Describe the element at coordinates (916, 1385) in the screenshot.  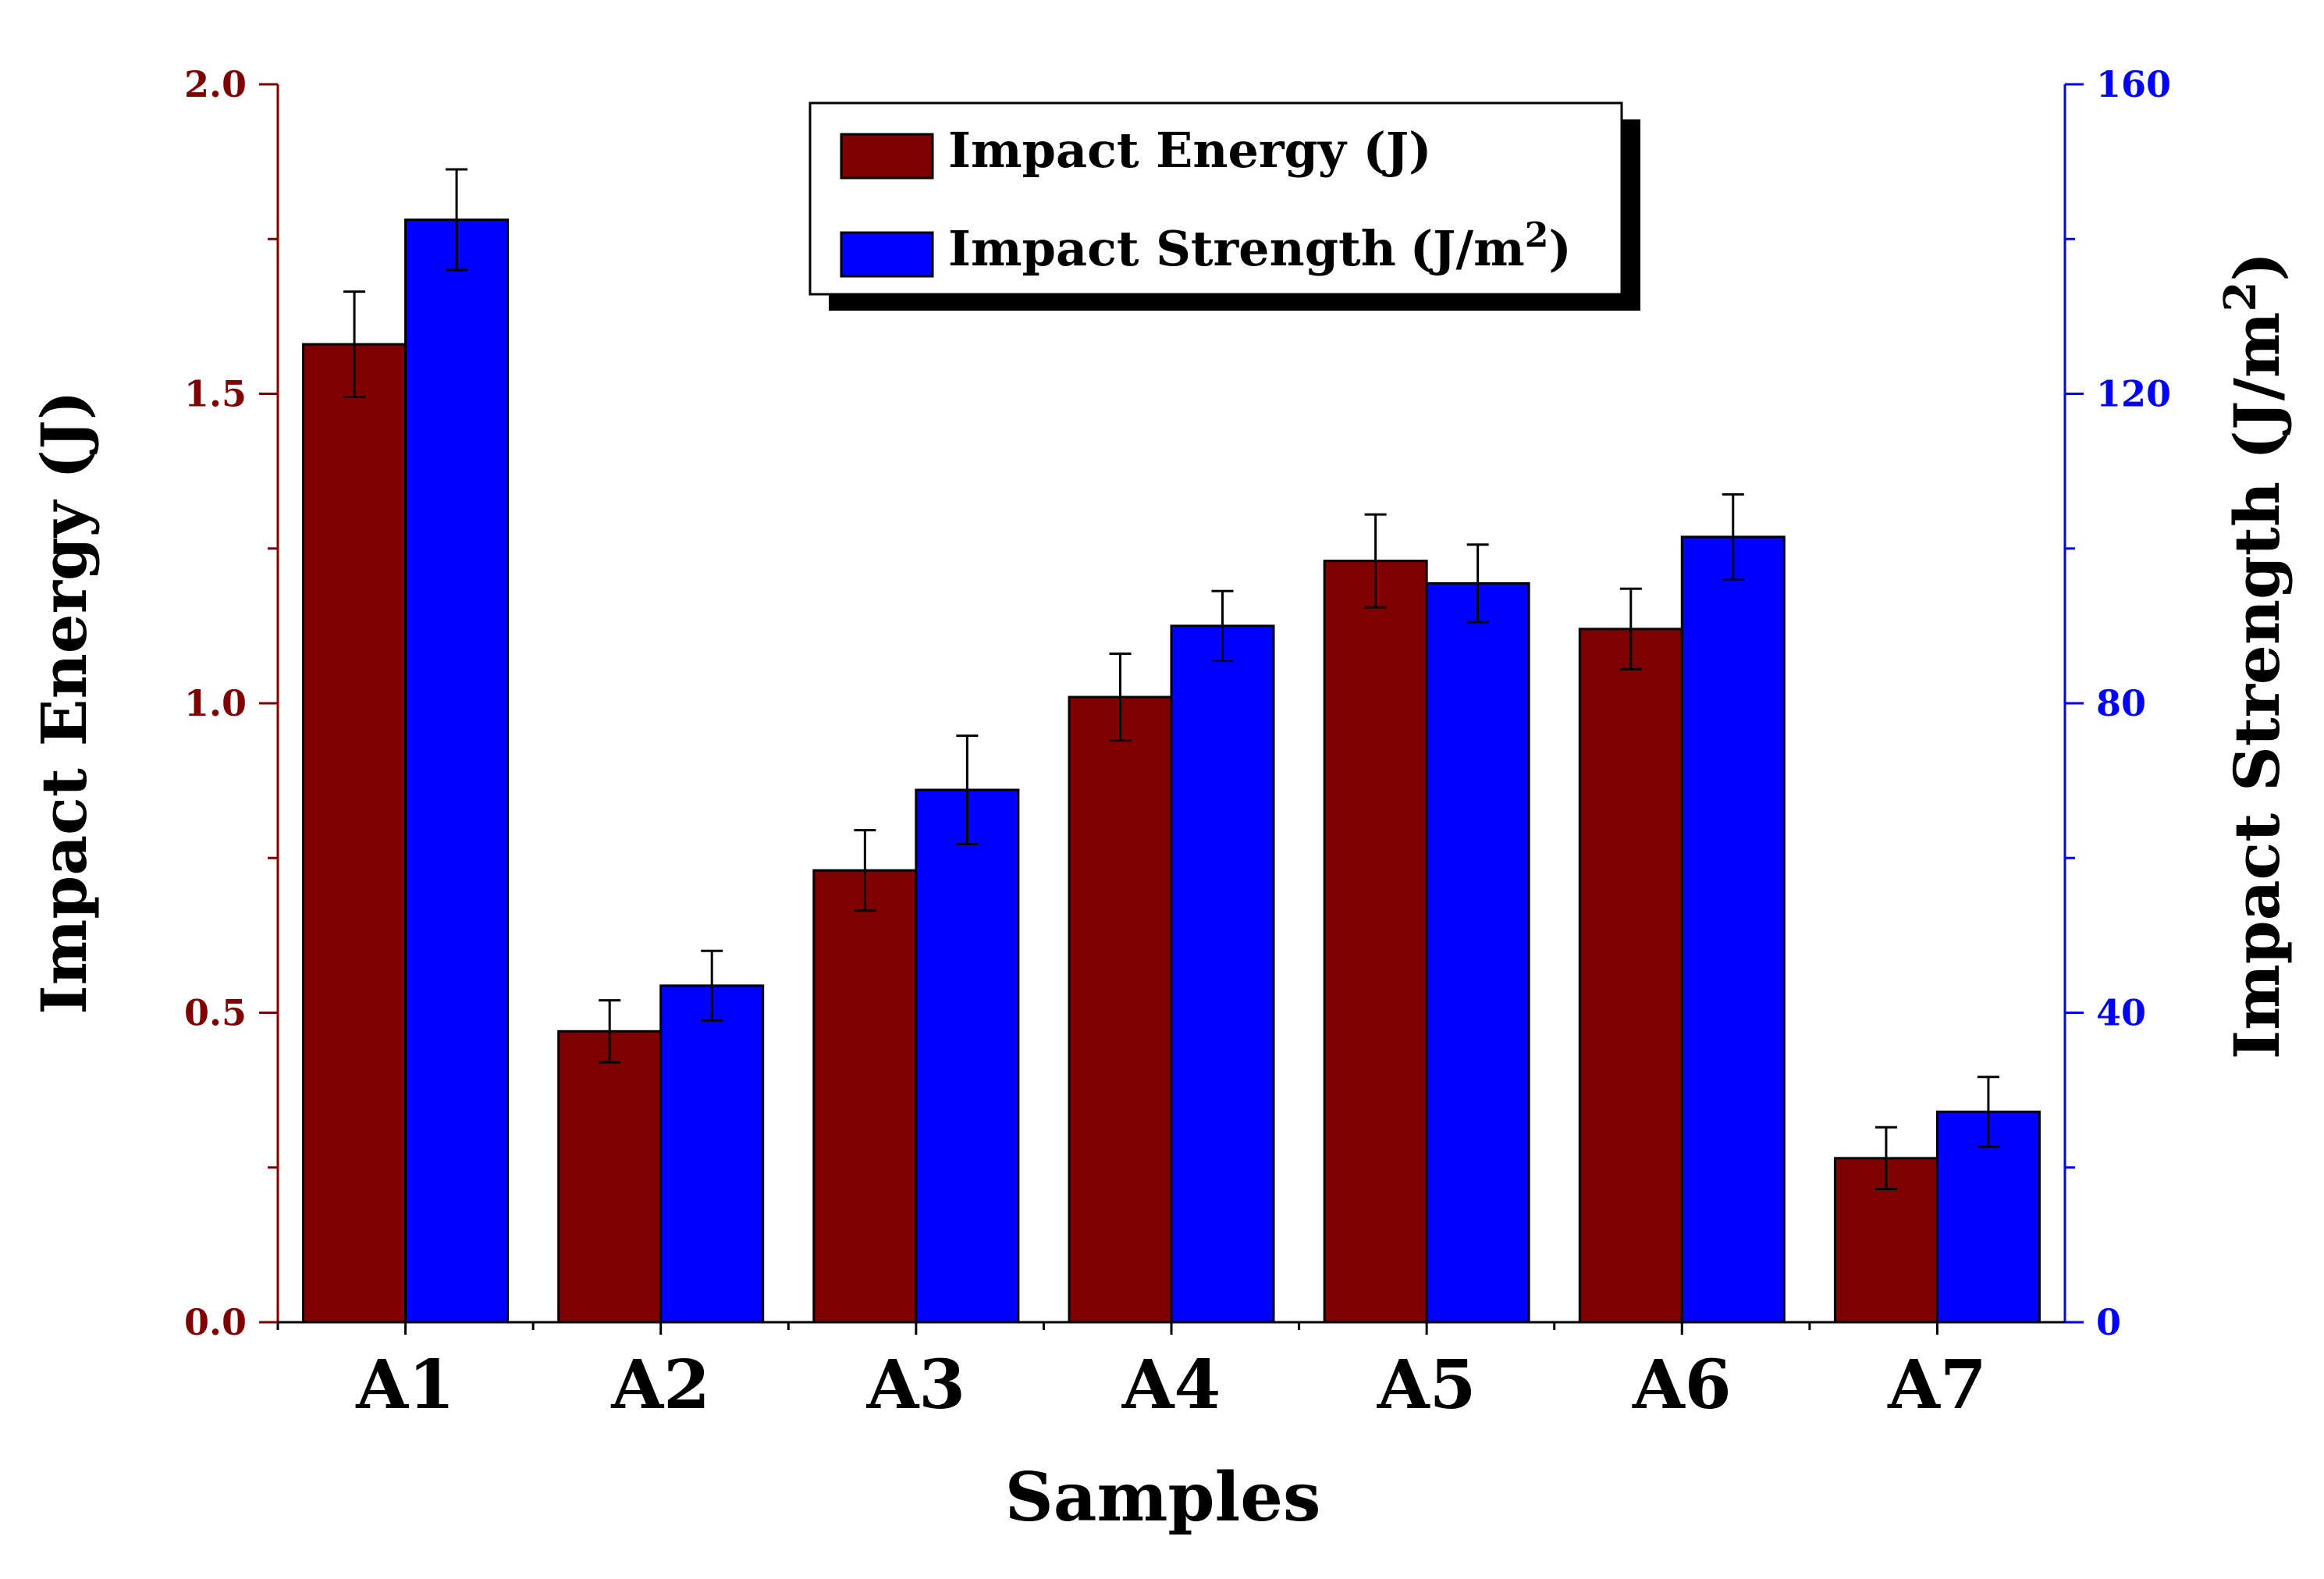
I see `x-tick-label-a3: A3` at that location.